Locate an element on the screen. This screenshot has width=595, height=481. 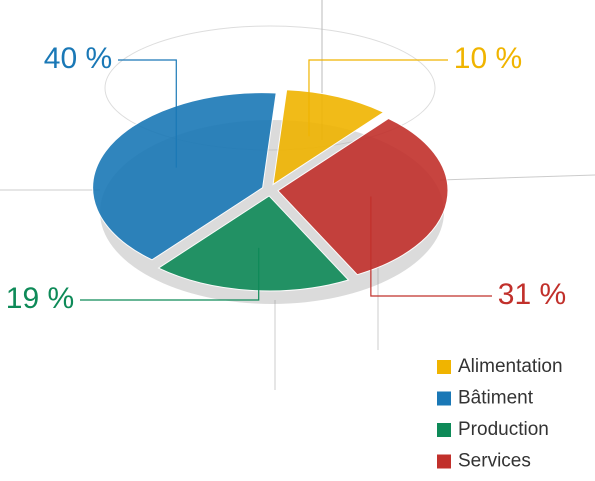
legend-label: Production is located at coordinates (503, 429).